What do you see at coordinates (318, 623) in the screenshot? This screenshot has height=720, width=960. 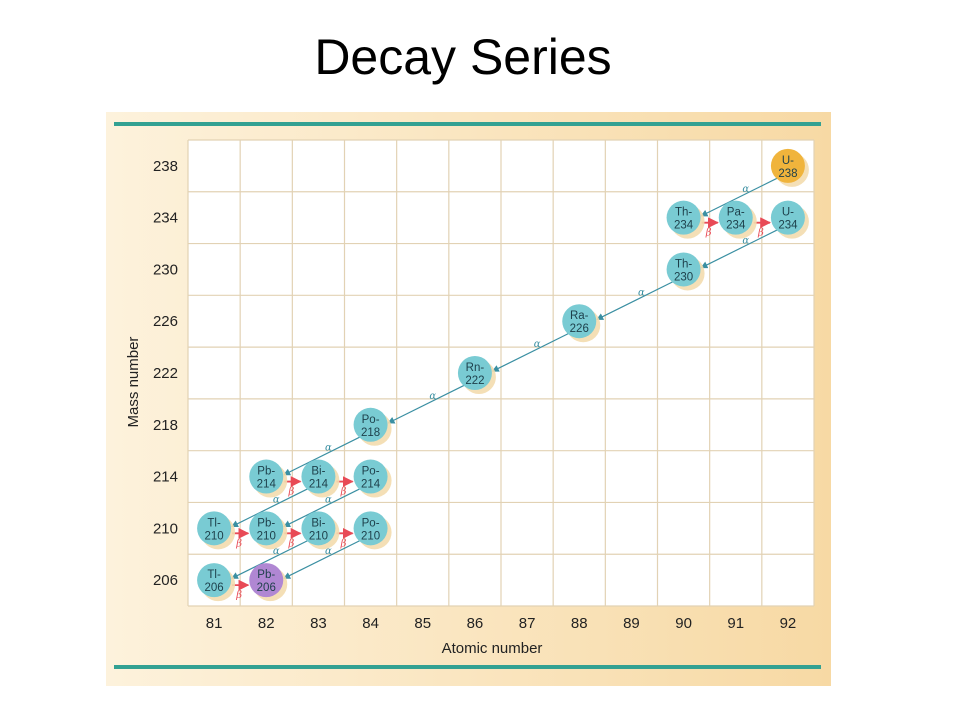 I see `x-tick-label: 83` at bounding box center [318, 623].